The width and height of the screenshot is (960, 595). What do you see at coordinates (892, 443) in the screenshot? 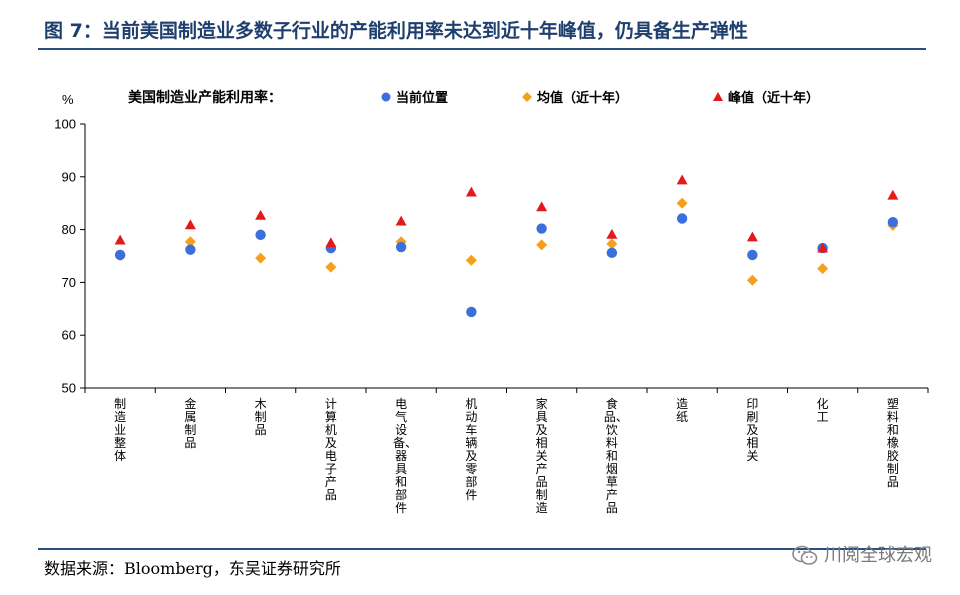
I see `category-label: 塑料和橡胶制品` at bounding box center [892, 443].